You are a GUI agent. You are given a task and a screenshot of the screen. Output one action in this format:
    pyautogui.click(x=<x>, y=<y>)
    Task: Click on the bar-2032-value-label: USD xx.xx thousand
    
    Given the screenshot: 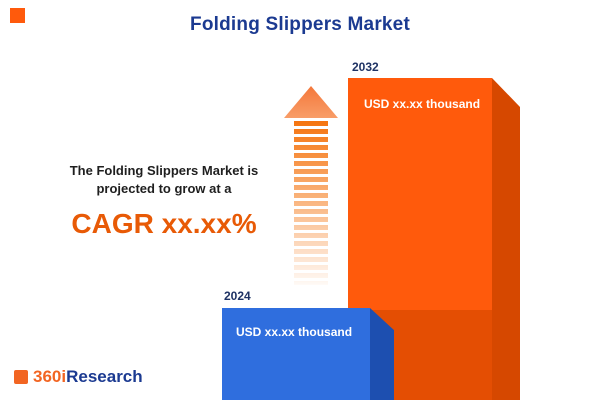 What is the action you would take?
    pyautogui.click(x=422, y=104)
    